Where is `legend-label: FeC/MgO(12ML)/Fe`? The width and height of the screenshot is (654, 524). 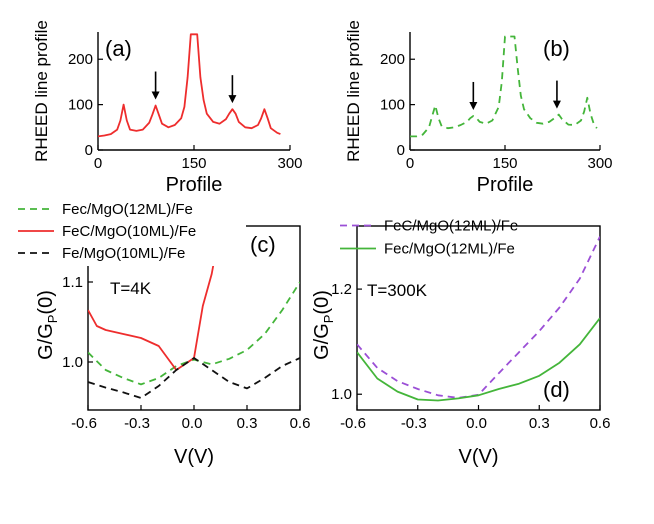
legend-label: FeC/MgO(12ML)/Fe is located at coordinates (451, 226).